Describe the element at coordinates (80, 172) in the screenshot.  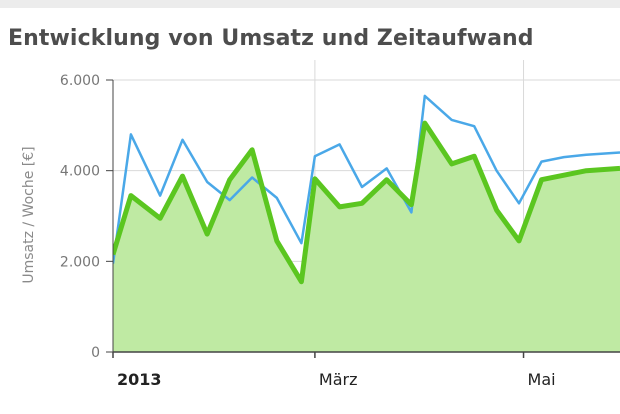
I see `y-tick-label: 4.000` at that location.